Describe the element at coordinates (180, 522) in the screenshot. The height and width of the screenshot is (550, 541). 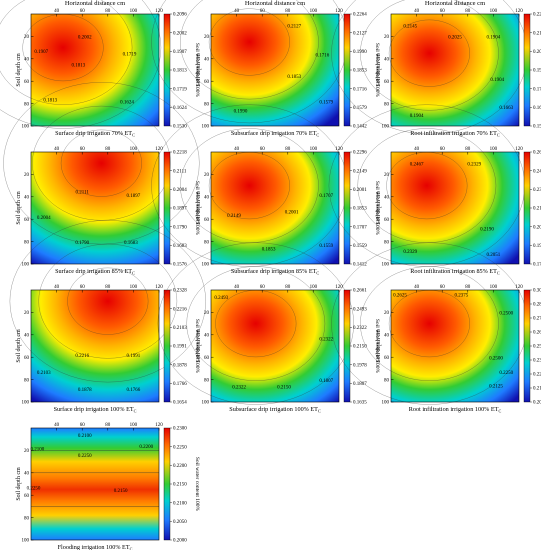
I see `colorbar-label: 0.2050` at that location.